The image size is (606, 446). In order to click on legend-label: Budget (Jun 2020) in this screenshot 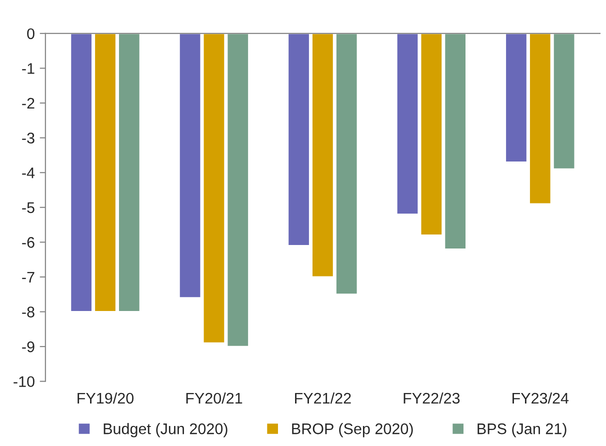, I will do `click(166, 430)`.